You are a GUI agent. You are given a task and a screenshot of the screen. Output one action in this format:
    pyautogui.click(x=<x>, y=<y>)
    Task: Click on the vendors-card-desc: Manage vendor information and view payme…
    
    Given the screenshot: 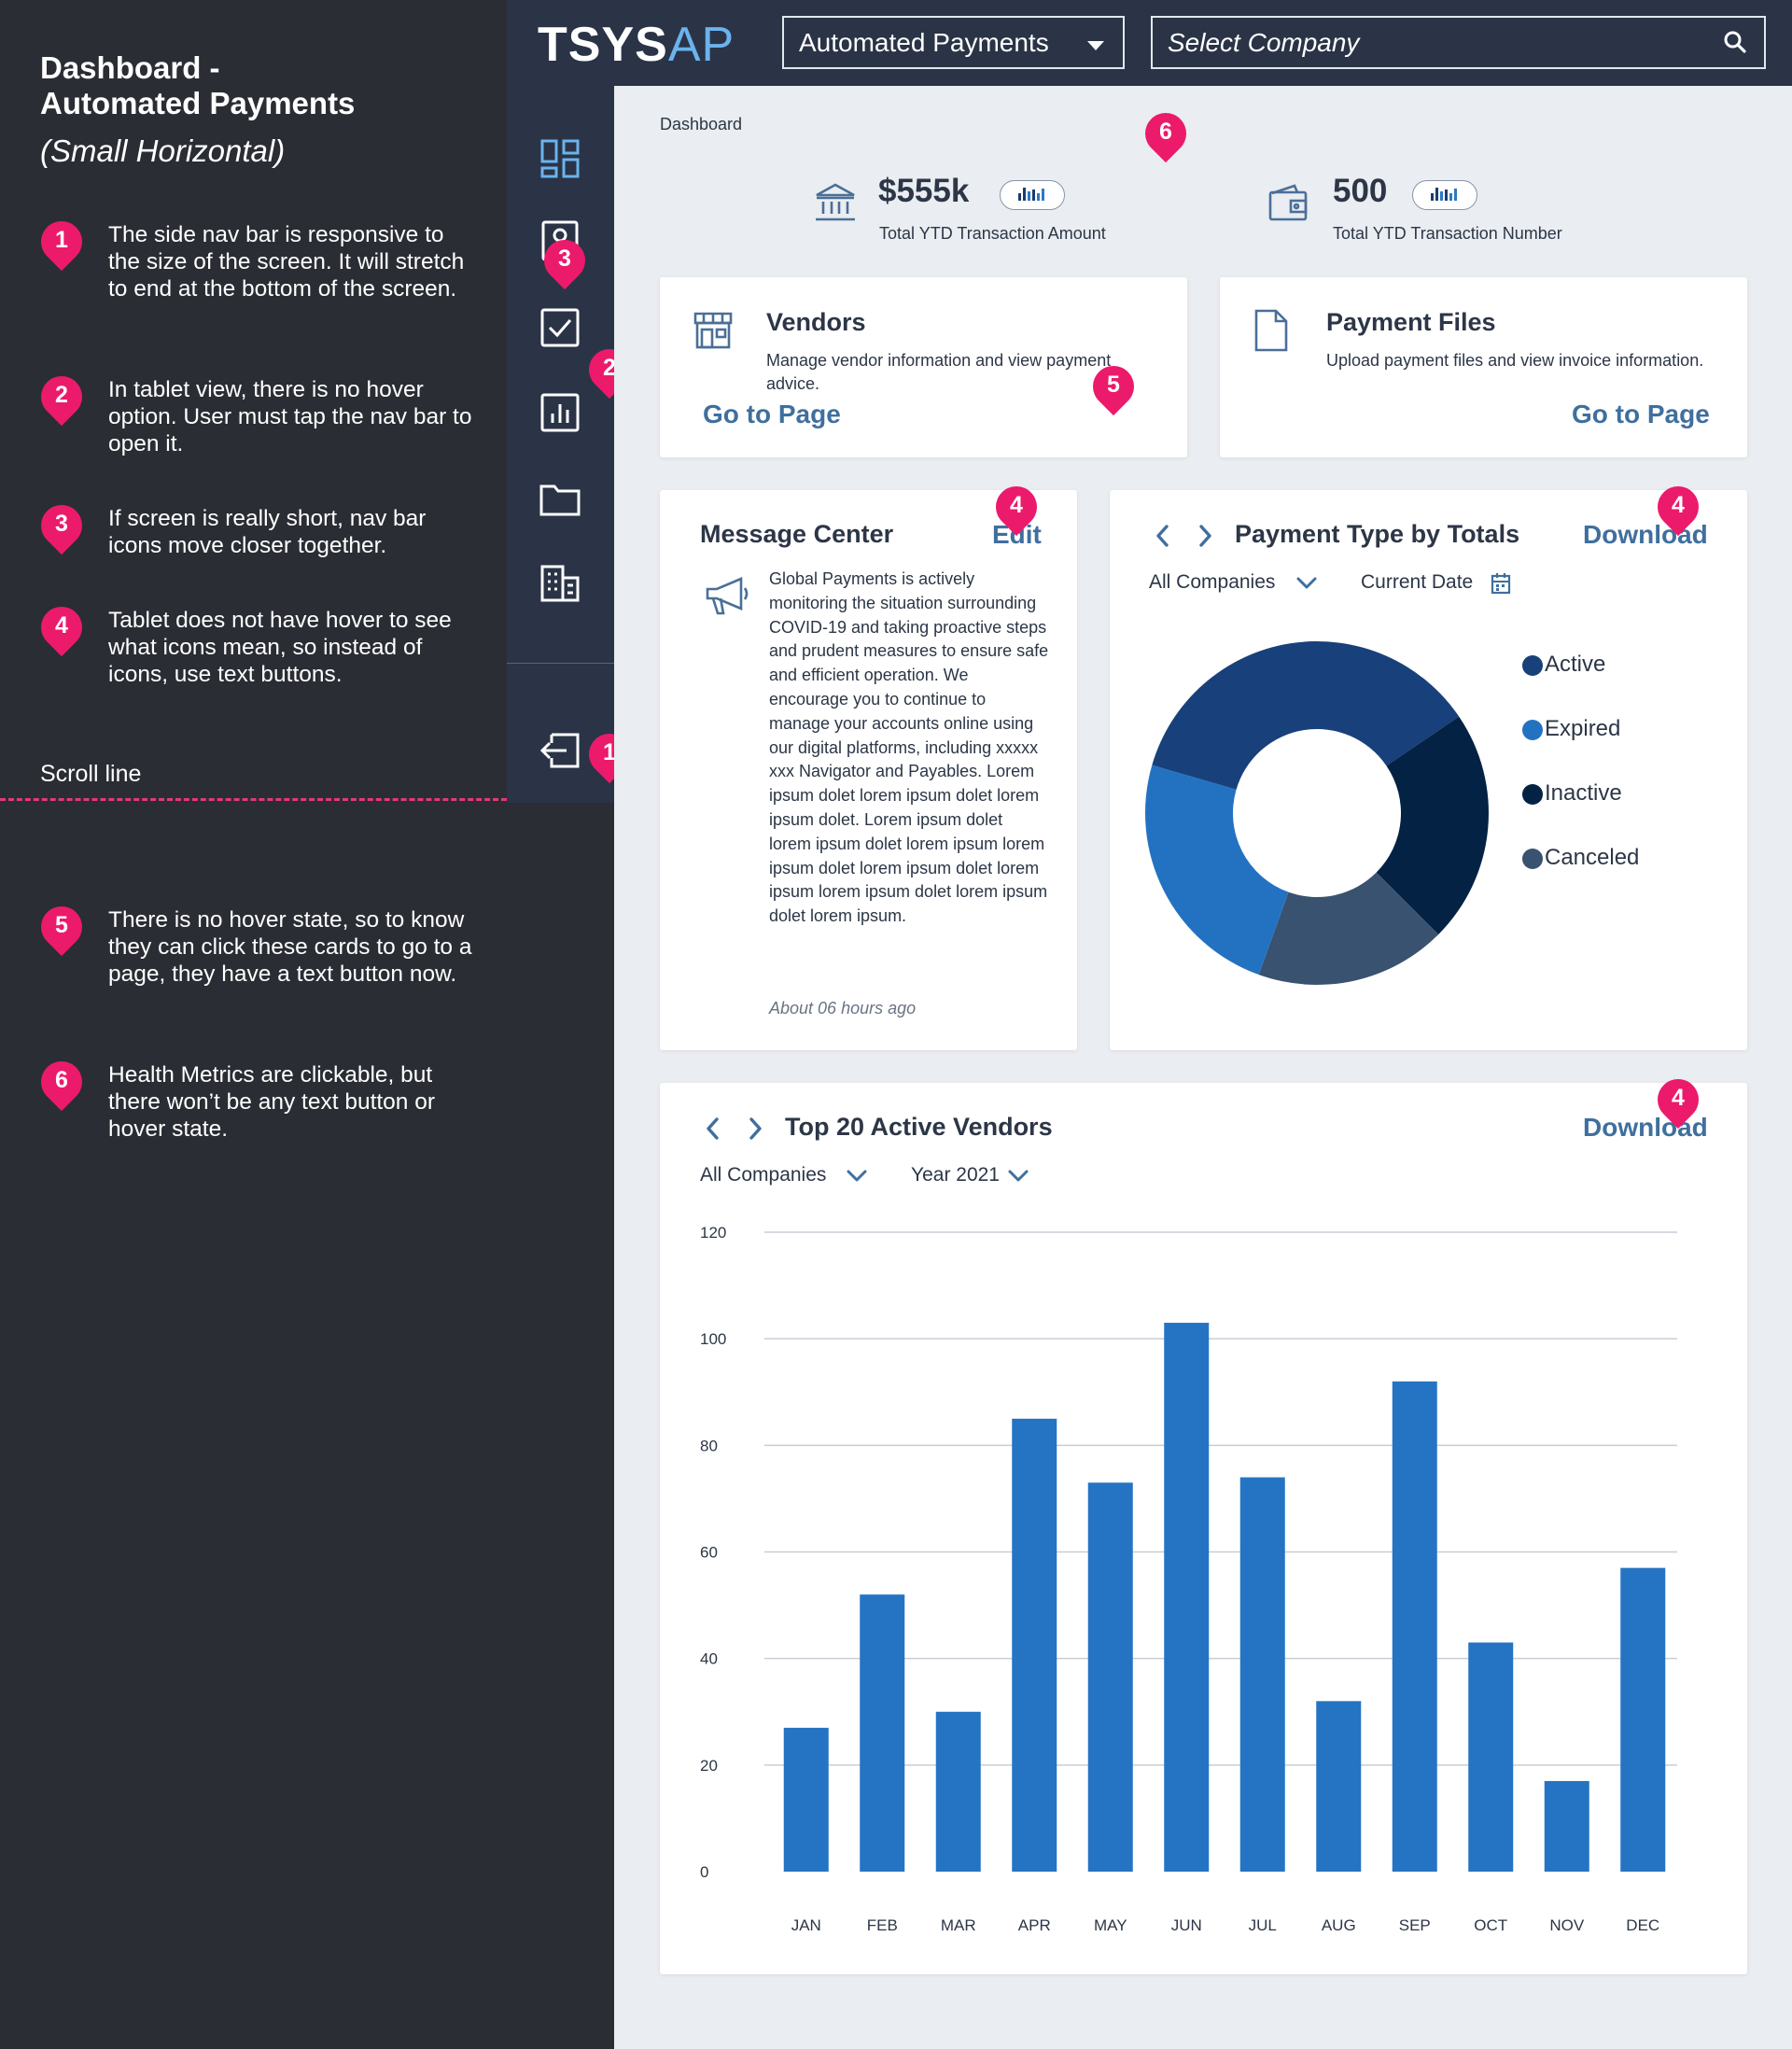 What is the action you would take?
    pyautogui.click(x=939, y=372)
    